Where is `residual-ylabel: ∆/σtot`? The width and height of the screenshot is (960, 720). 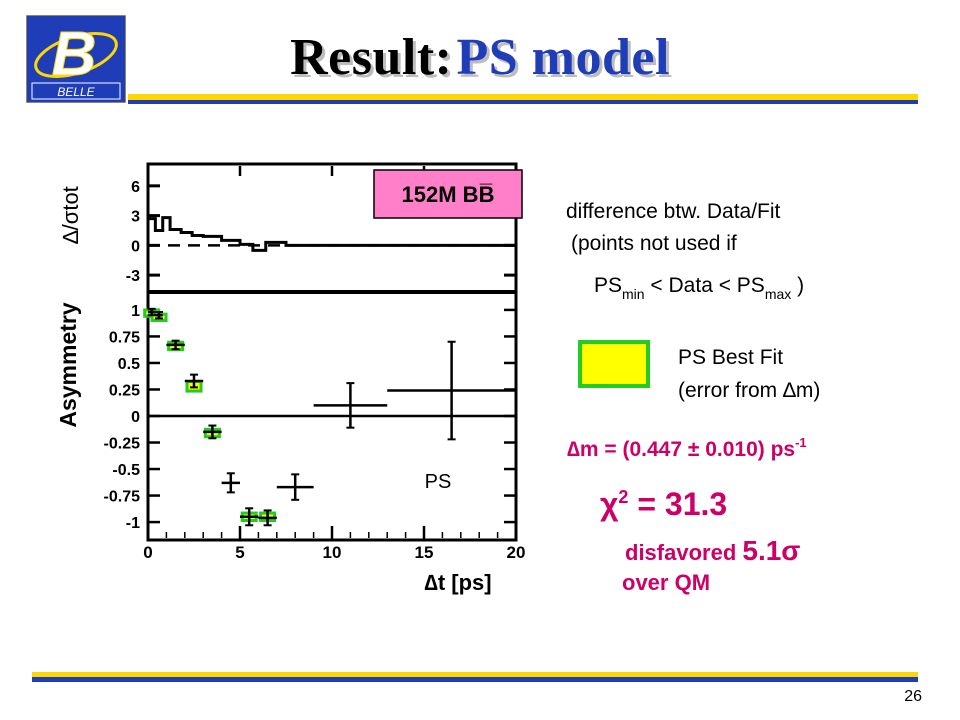 residual-ylabel: ∆/σtot is located at coordinates (70, 215).